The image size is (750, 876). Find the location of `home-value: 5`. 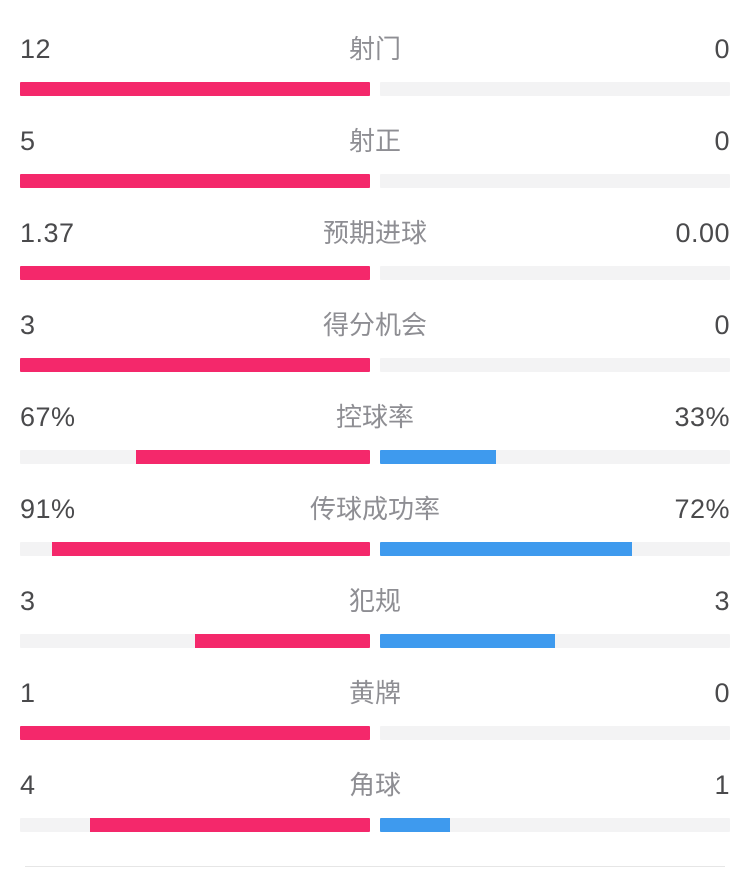

home-value: 5 is located at coordinates (28, 141).